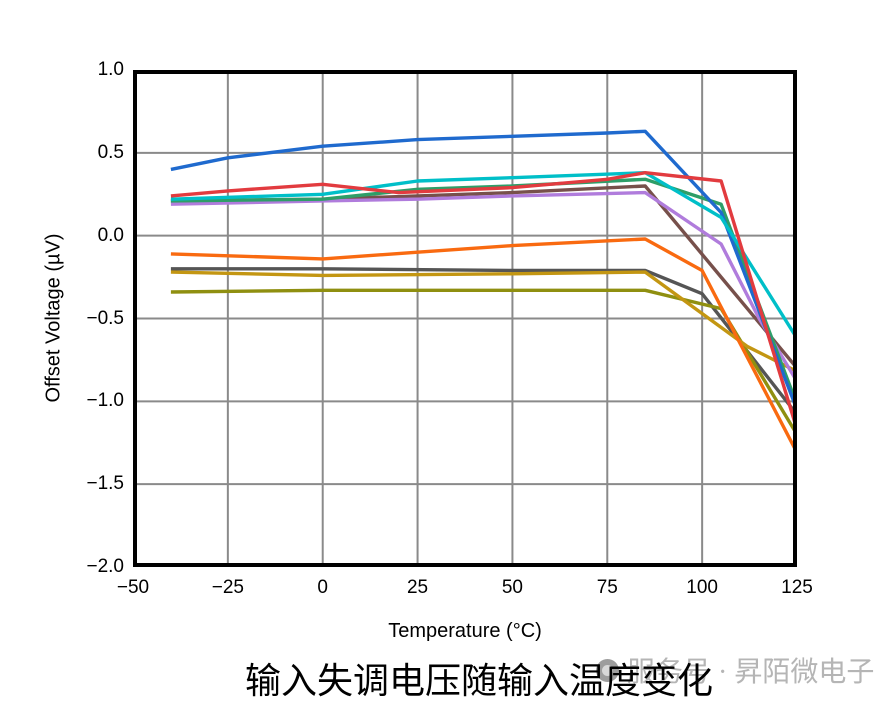 This screenshot has height=708, width=885. Describe the element at coordinates (105, 318) in the screenshot. I see `y-tick-label: −0.5` at that location.